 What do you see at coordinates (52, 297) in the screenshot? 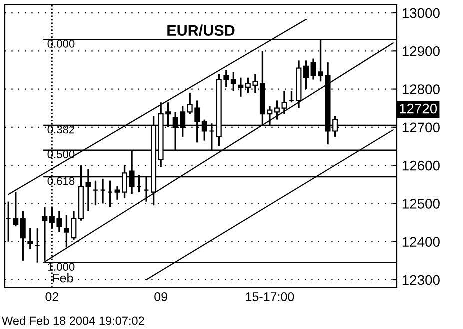
I see `x-tick-label: 02` at bounding box center [52, 297].